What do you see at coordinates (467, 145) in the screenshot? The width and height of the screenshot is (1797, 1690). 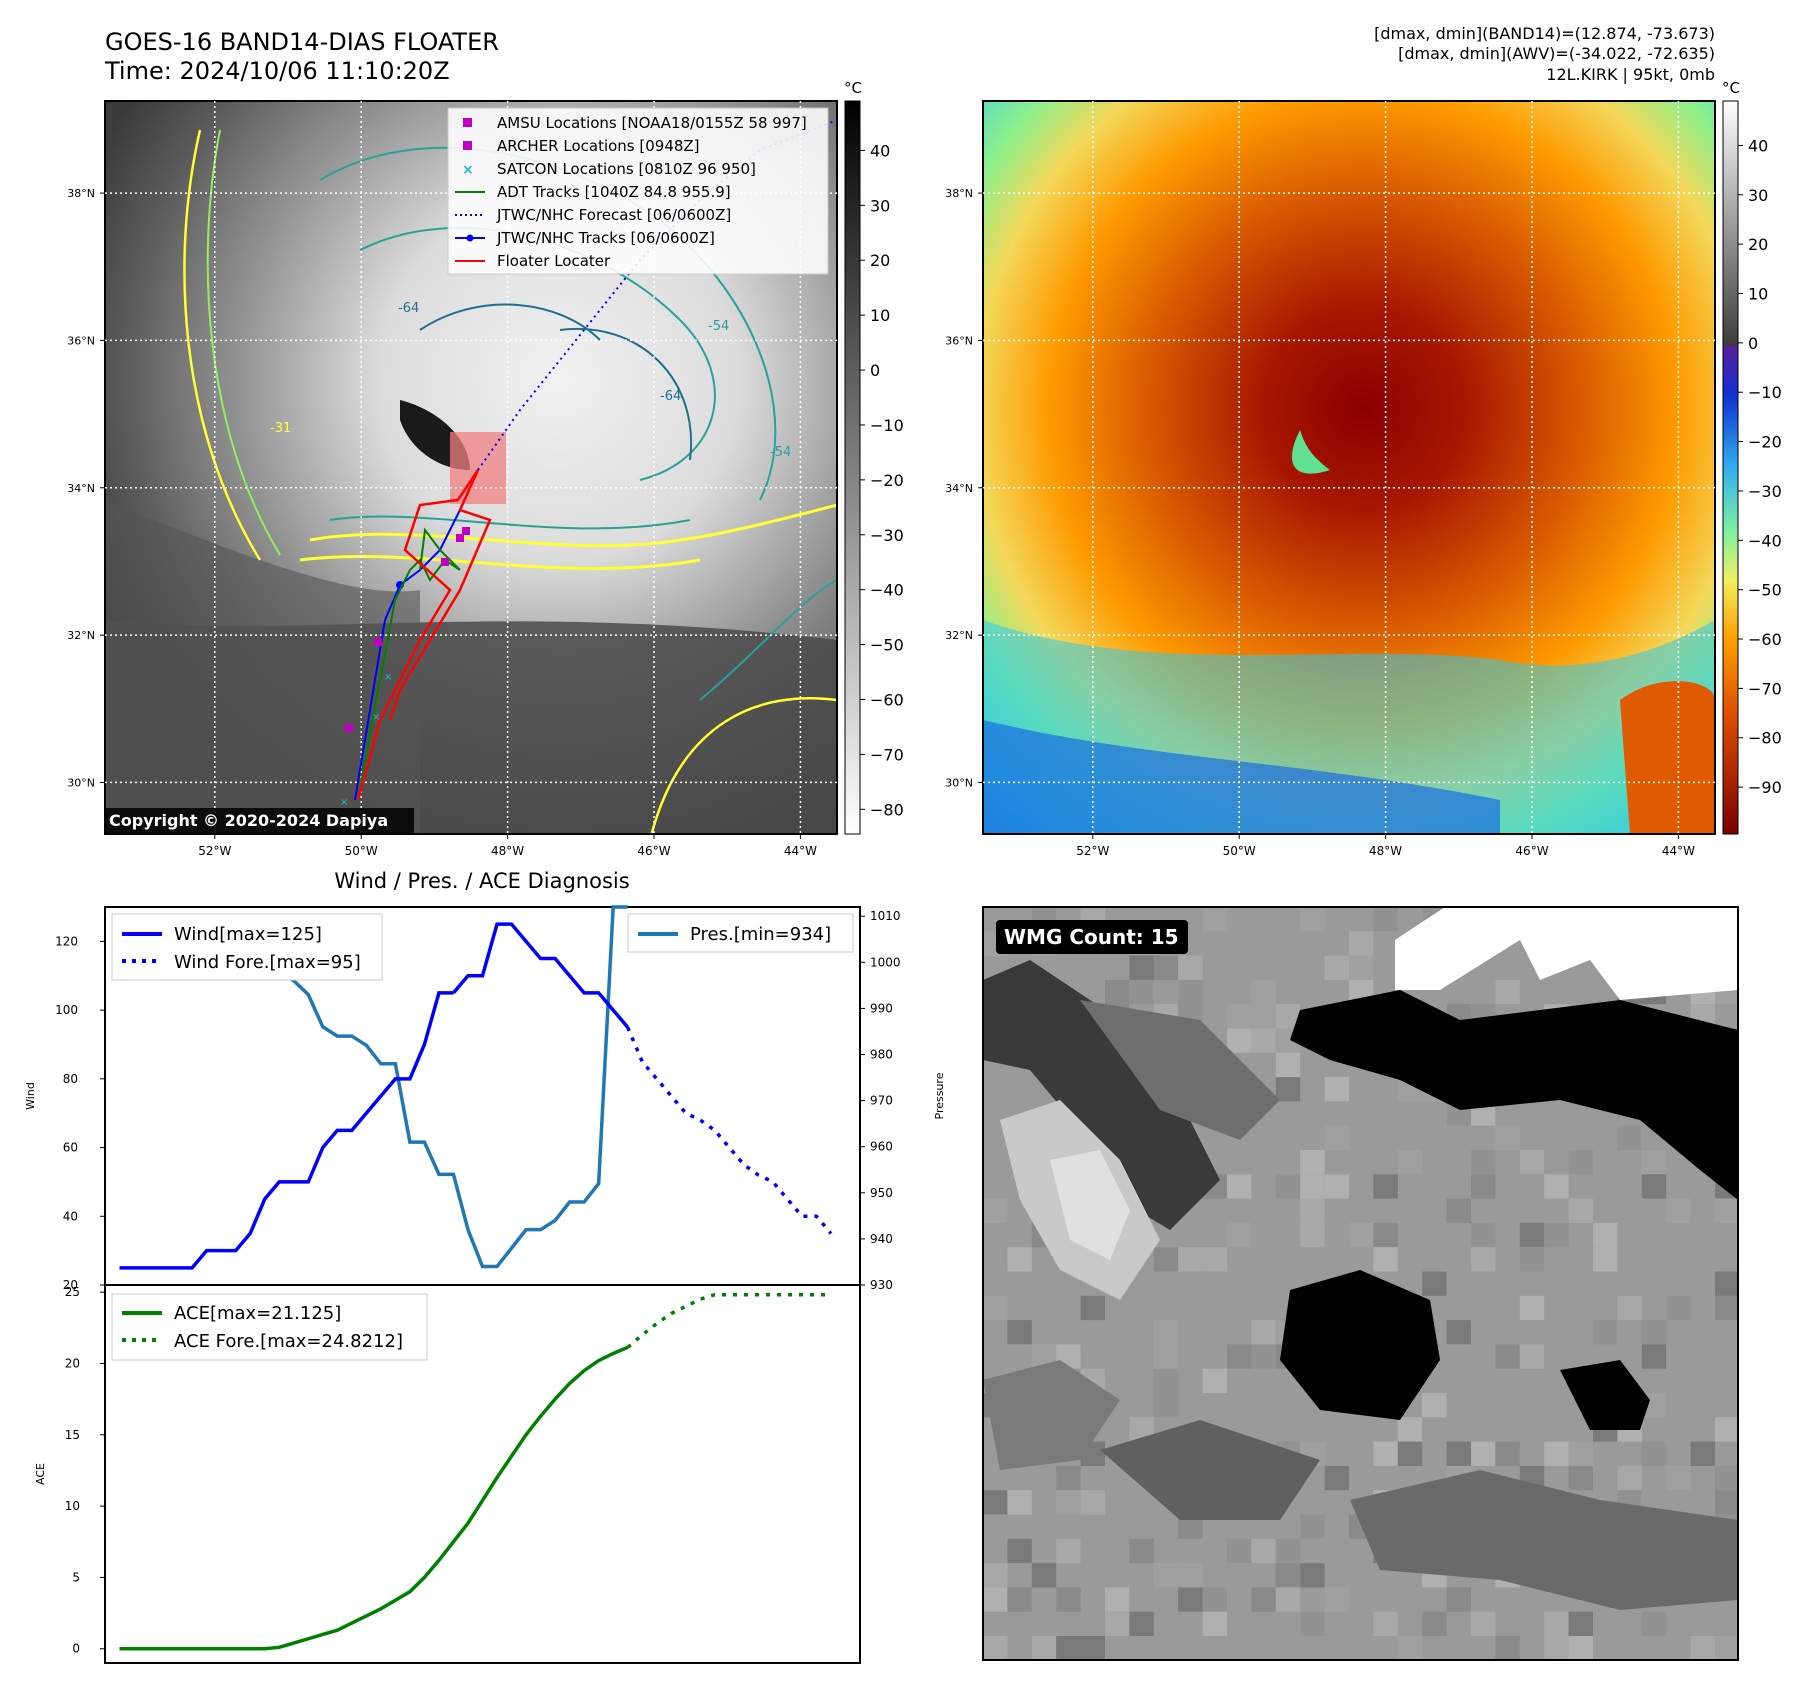 I see `legend-marker-square` at bounding box center [467, 145].